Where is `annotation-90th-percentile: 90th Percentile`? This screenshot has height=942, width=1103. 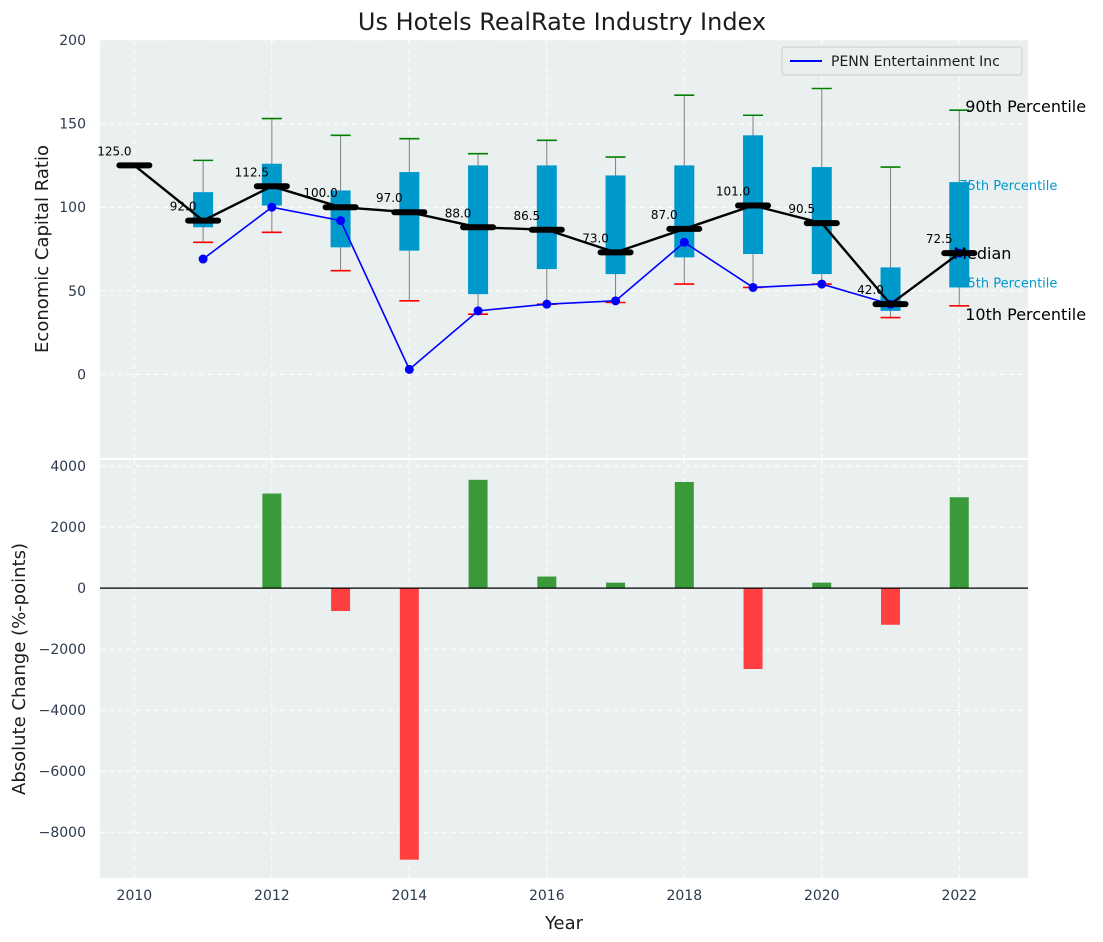 annotation-90th-percentile: 90th Percentile is located at coordinates (1025, 106).